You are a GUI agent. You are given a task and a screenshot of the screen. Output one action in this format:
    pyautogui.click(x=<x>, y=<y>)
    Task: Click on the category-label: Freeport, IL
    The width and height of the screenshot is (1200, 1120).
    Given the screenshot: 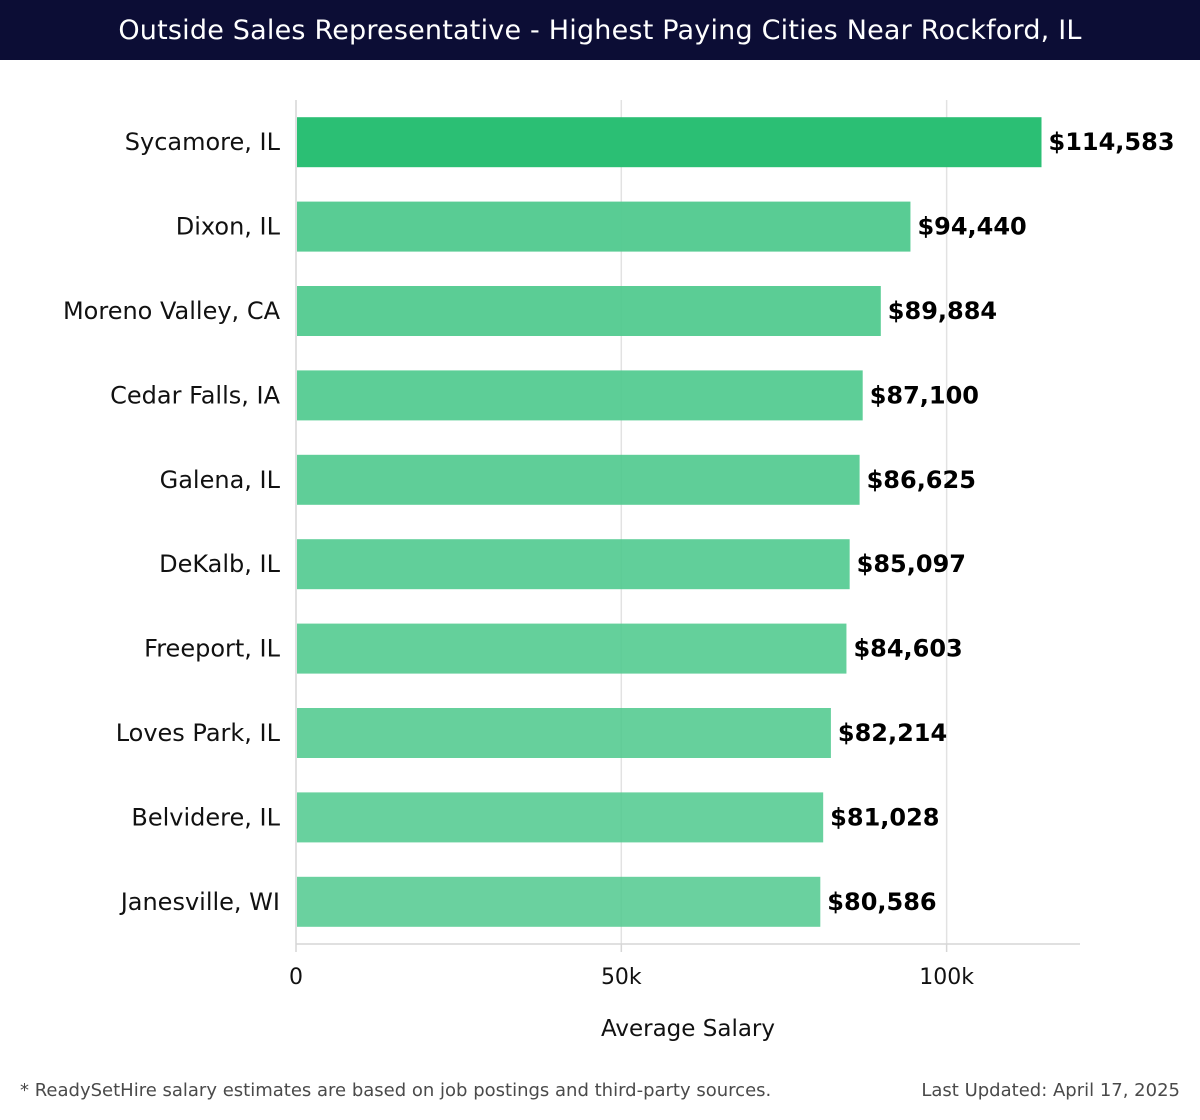 What is the action you would take?
    pyautogui.click(x=212, y=649)
    